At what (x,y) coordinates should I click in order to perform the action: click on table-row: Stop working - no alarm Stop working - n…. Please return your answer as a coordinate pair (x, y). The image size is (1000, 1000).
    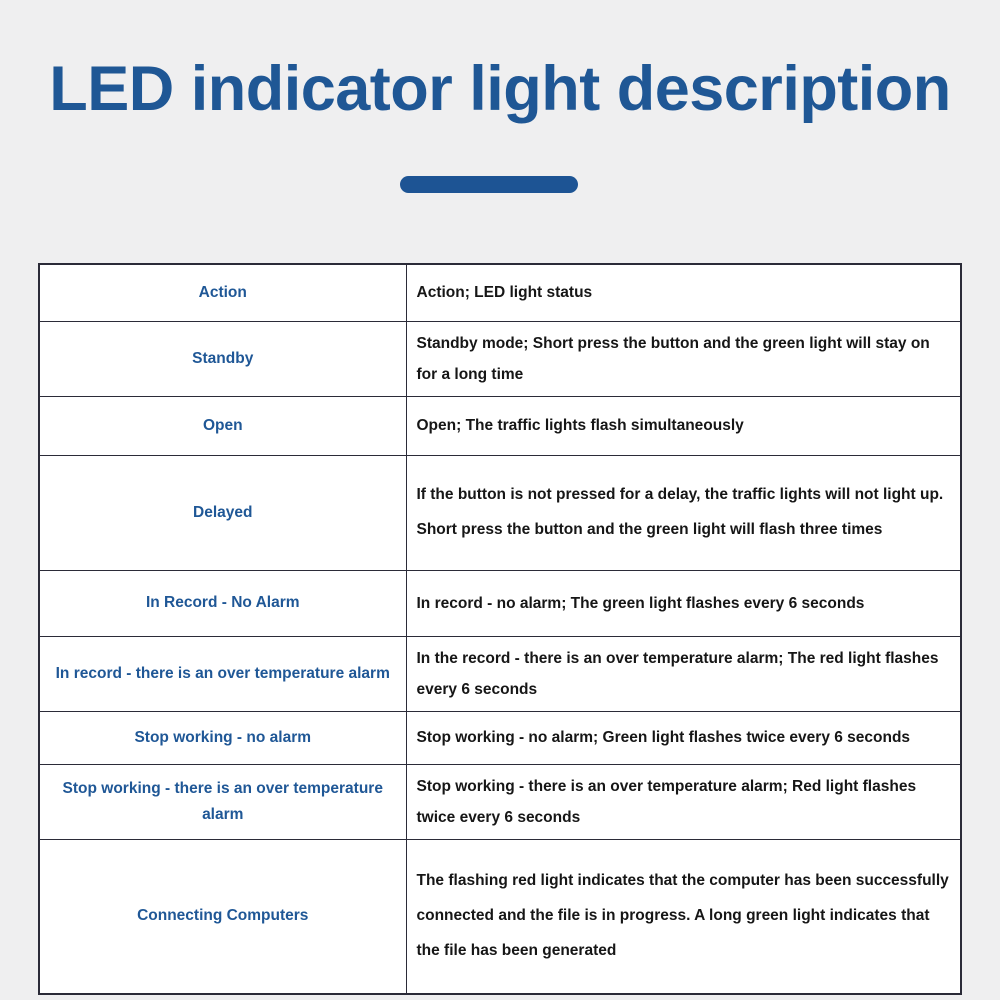
    Looking at the image, I should click on (500, 737).